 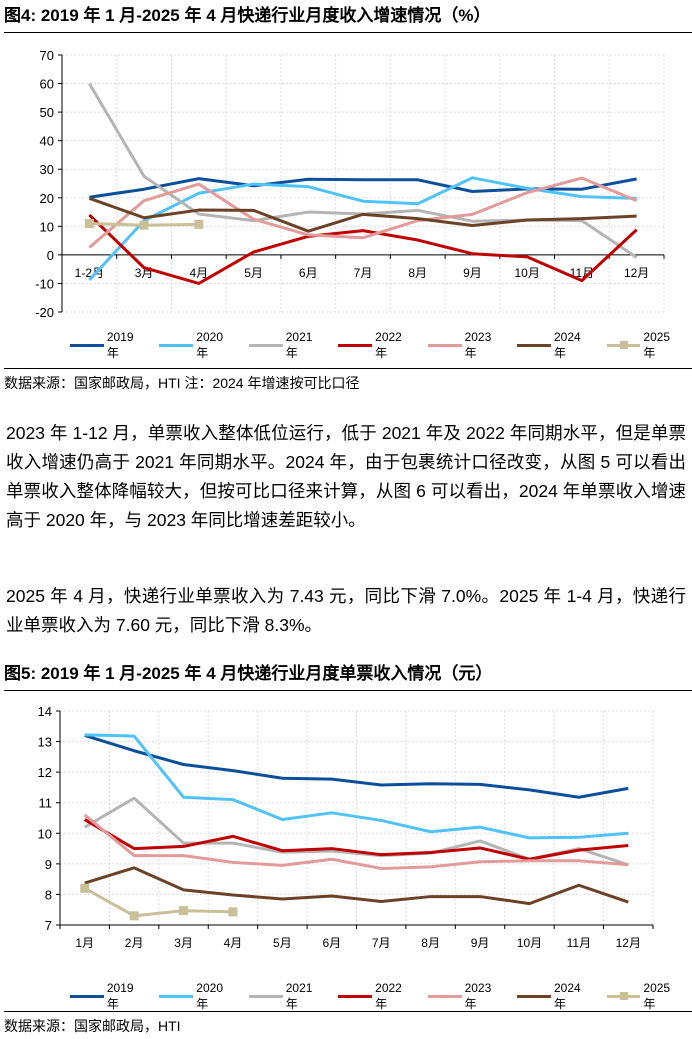 I want to click on y-tick-label: 14, so click(x=45, y=711).